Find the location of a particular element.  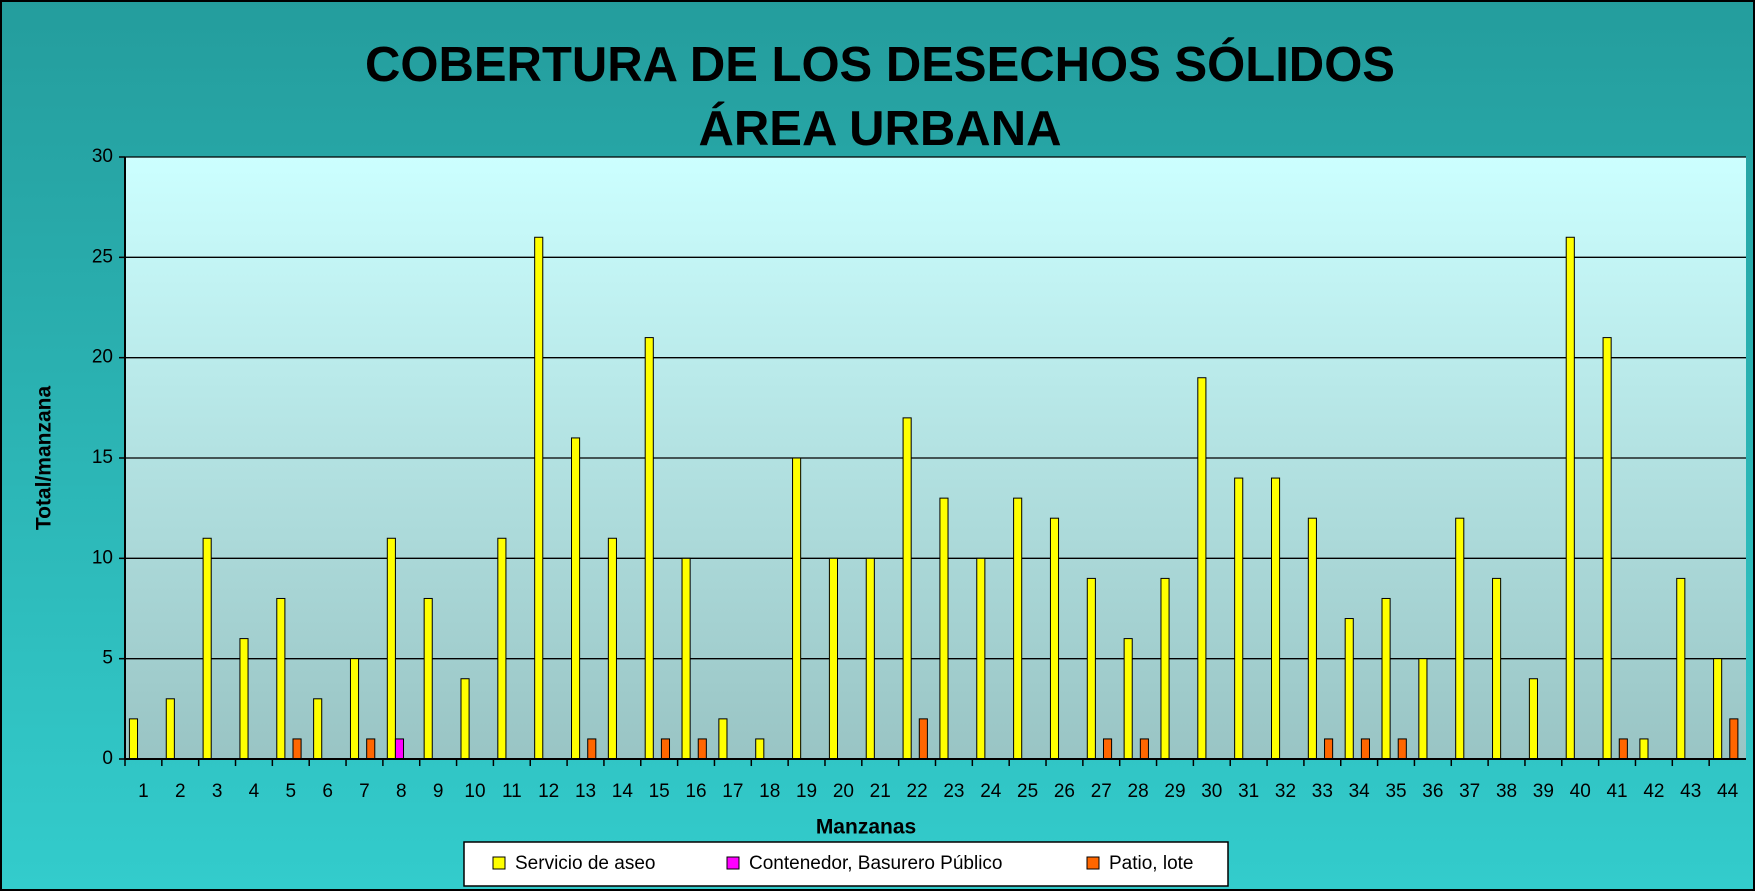

y-tick-label: 5 is located at coordinates (107, 658).